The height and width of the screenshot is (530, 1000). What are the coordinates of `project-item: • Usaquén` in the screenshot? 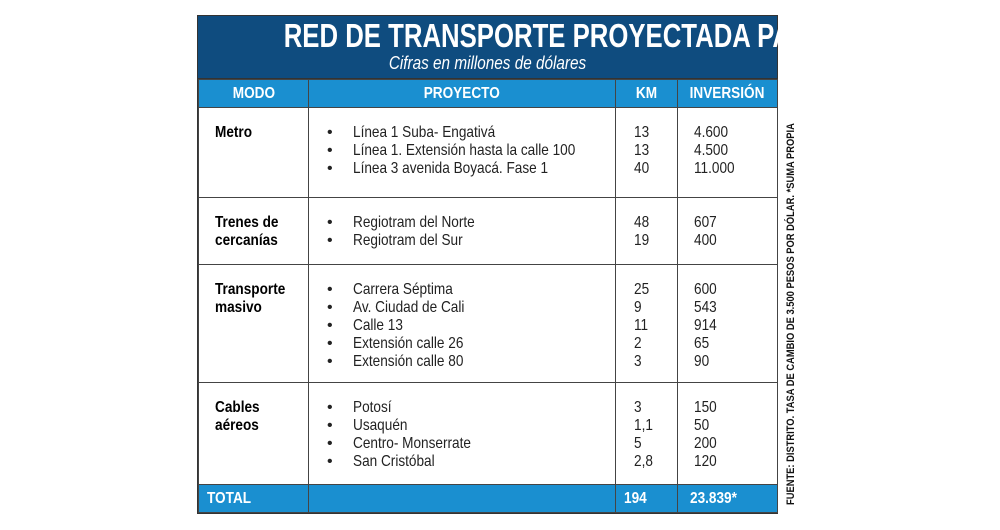 It's located at (367, 425).